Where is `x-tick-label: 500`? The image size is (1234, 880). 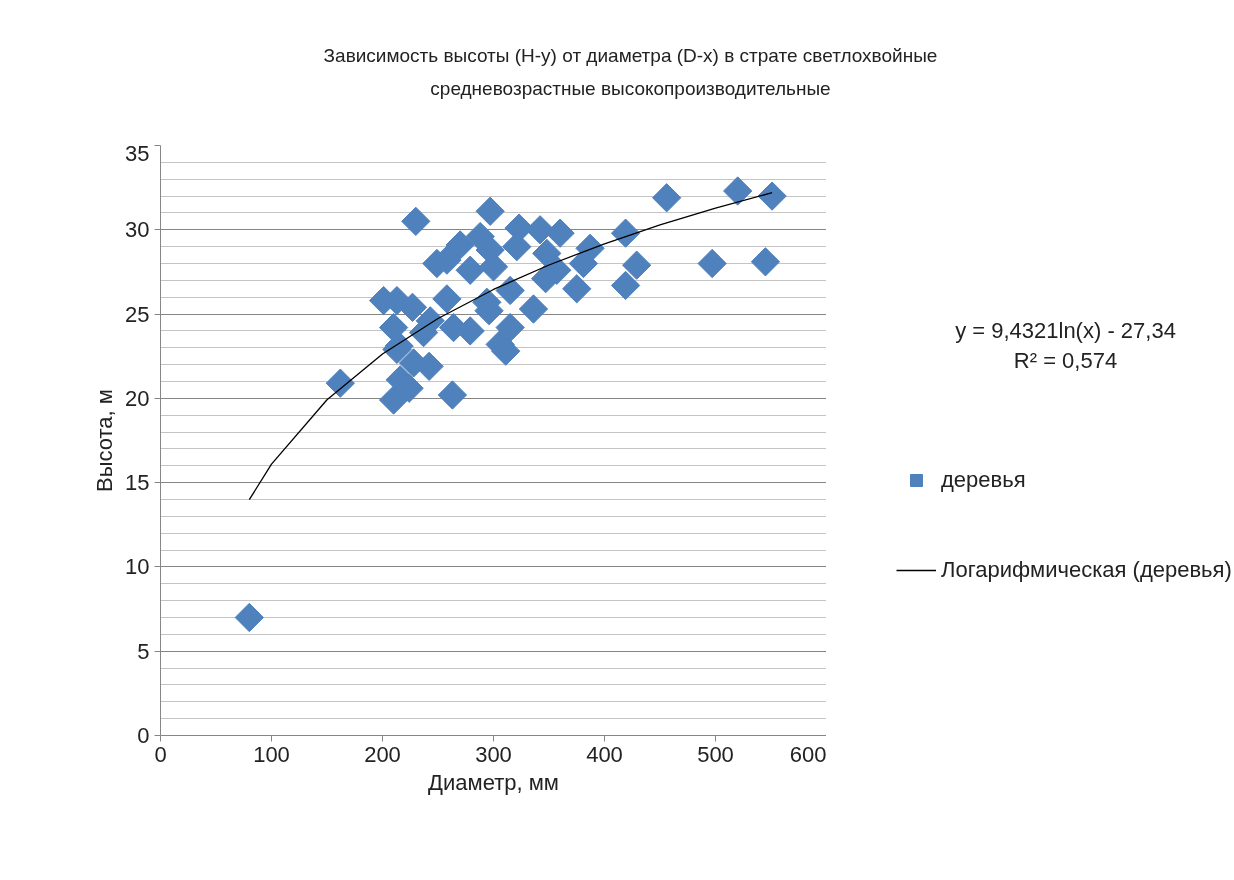 x-tick-label: 500 is located at coordinates (715, 754).